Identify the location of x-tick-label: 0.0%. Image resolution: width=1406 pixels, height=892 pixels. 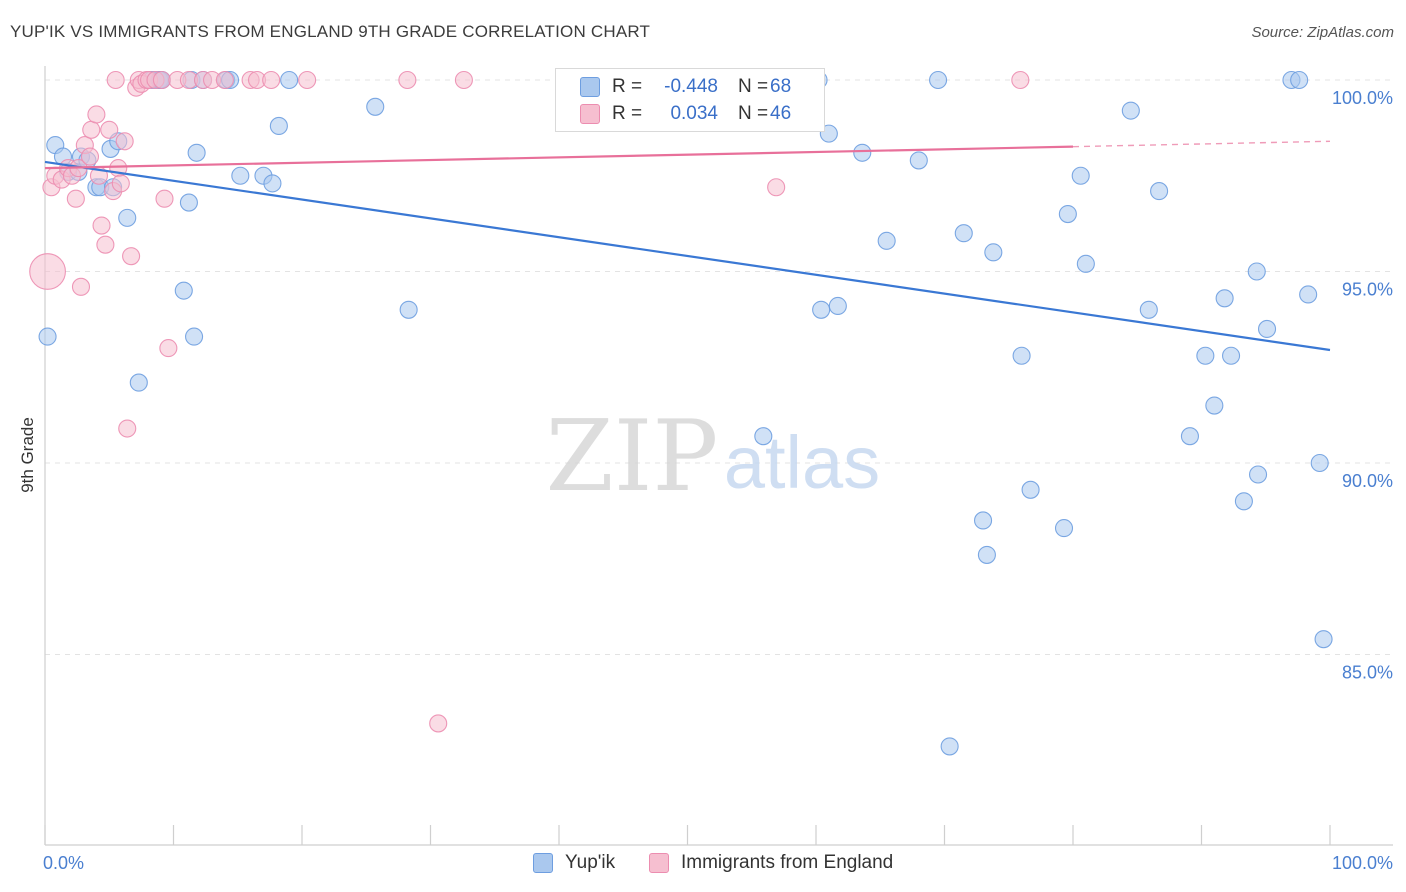
(63, 863).